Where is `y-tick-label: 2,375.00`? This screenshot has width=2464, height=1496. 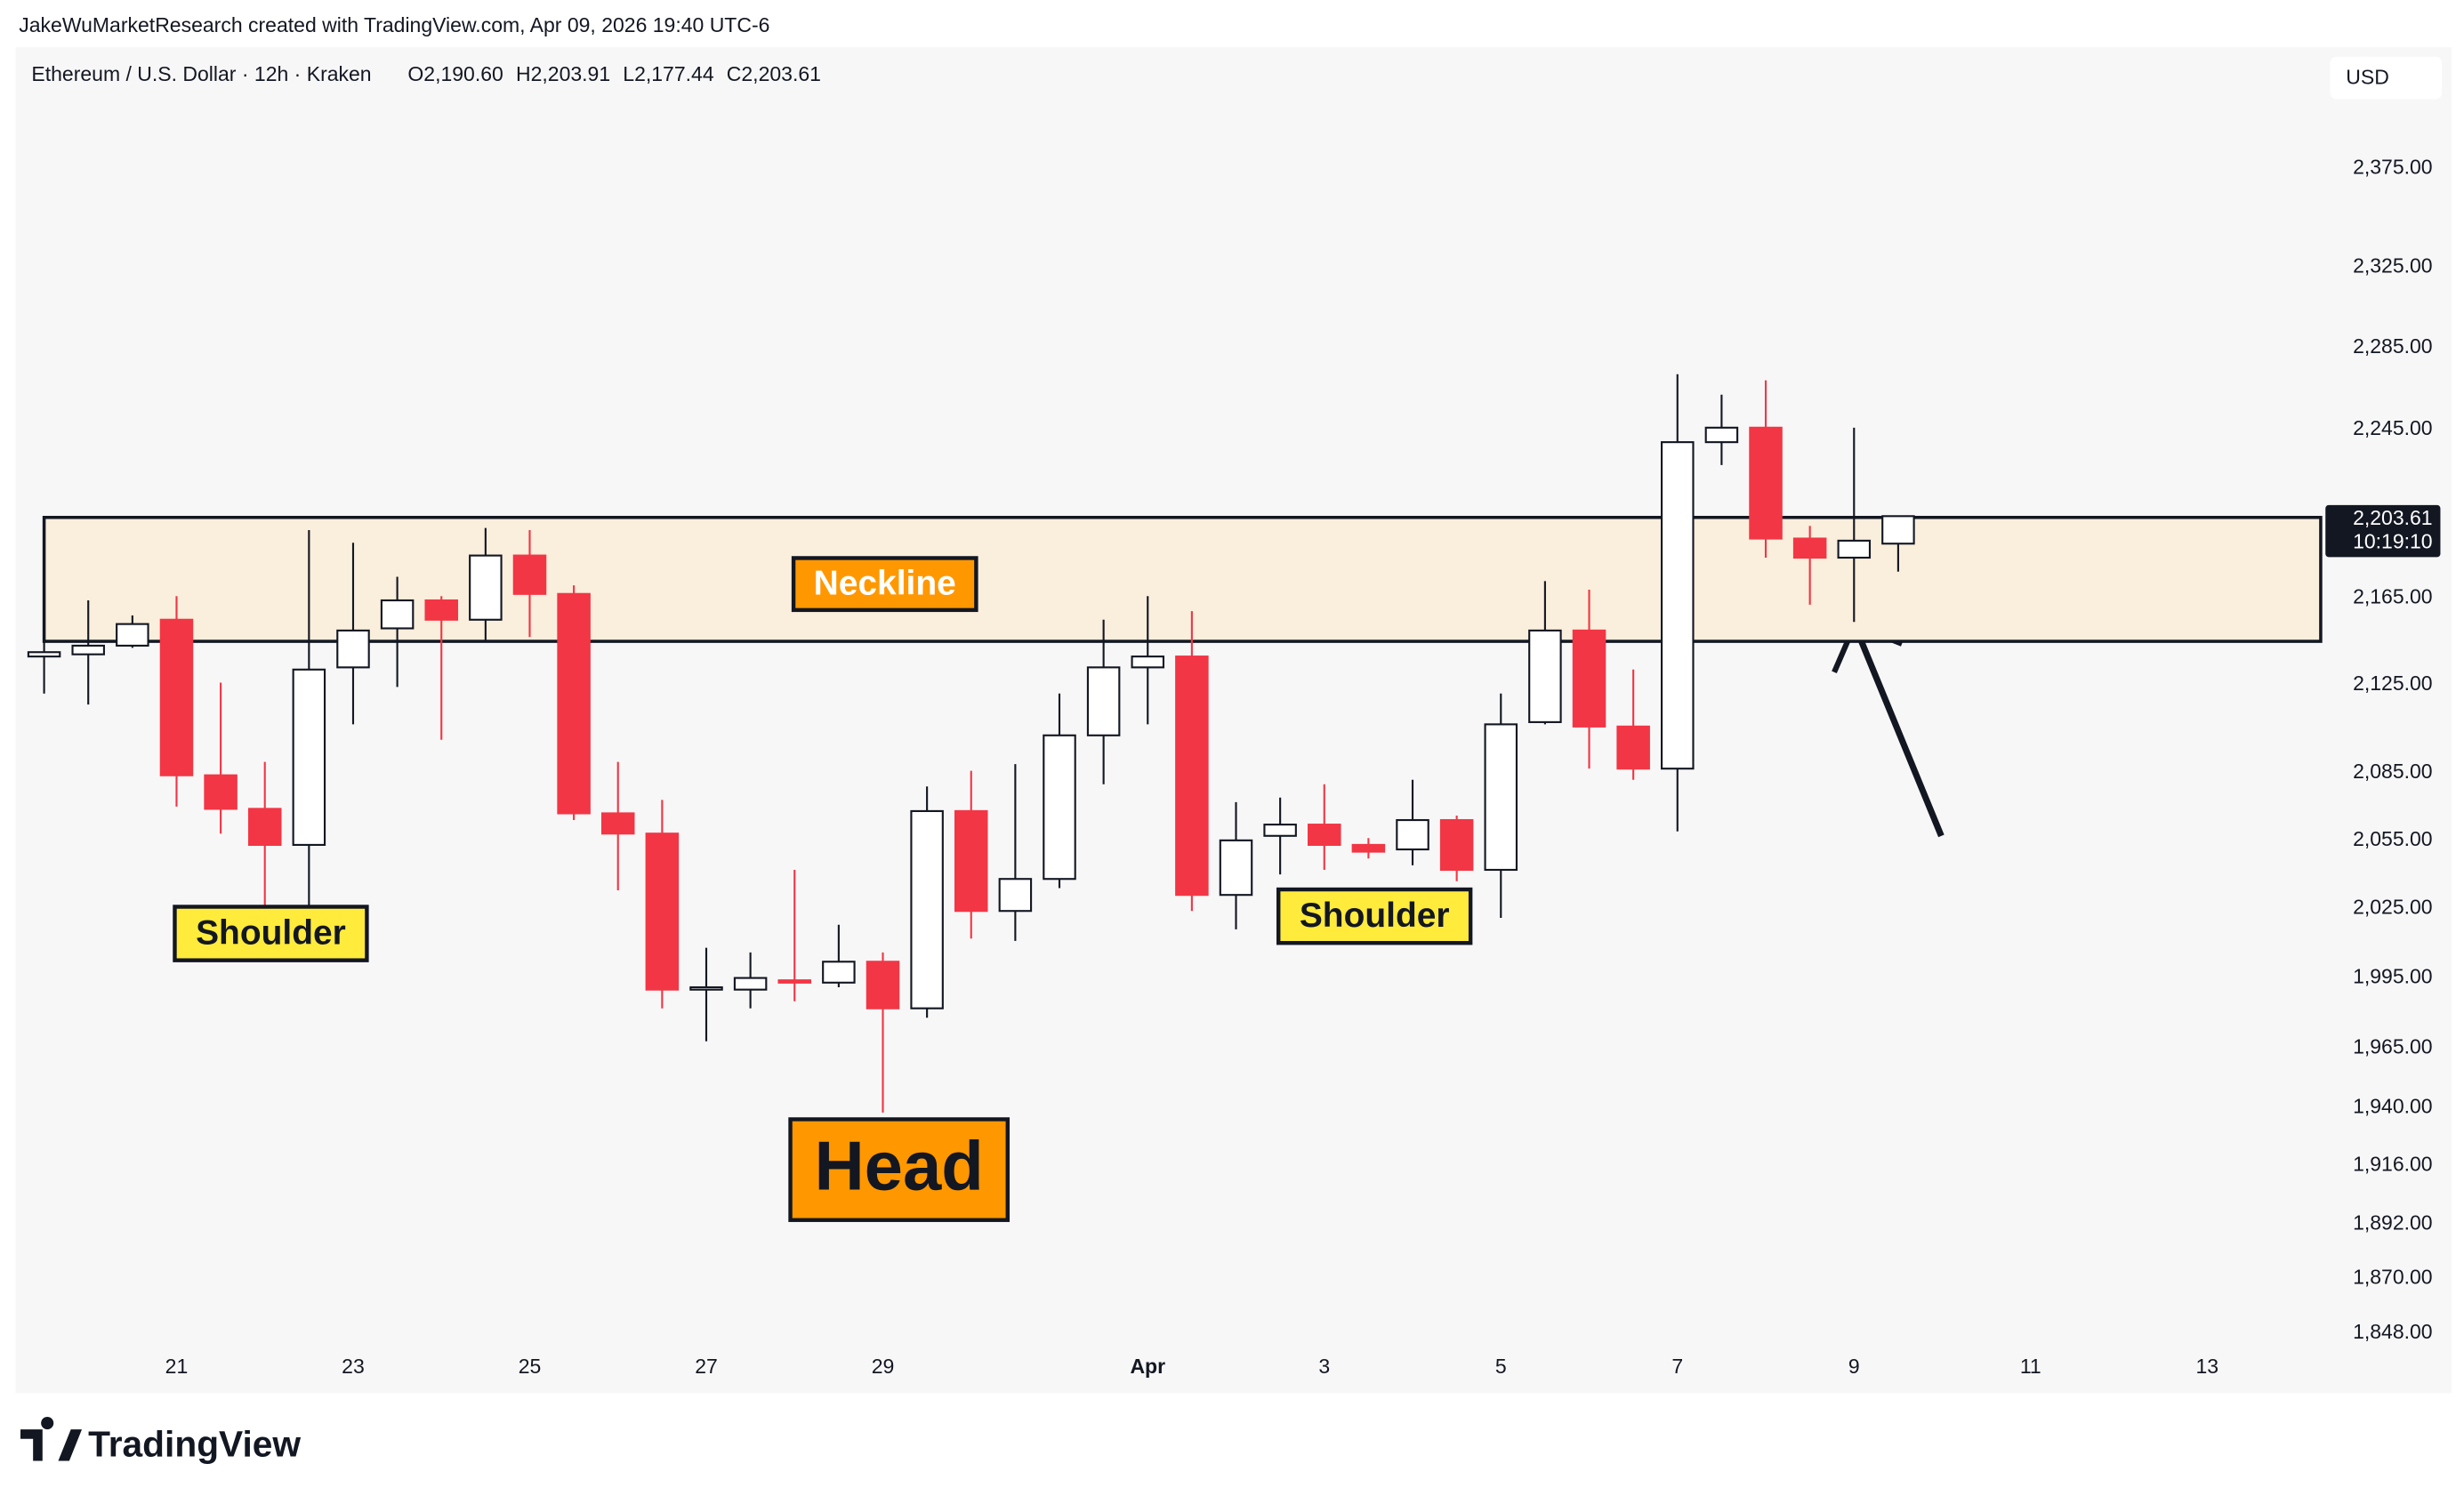 y-tick-label: 2,375.00 is located at coordinates (2393, 166).